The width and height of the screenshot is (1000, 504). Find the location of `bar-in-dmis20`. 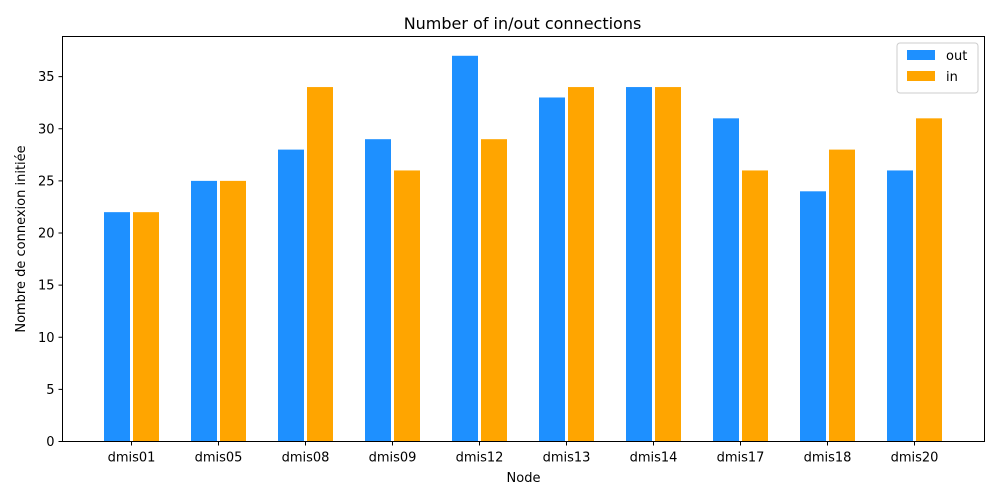

bar-in-dmis20 is located at coordinates (929, 280).